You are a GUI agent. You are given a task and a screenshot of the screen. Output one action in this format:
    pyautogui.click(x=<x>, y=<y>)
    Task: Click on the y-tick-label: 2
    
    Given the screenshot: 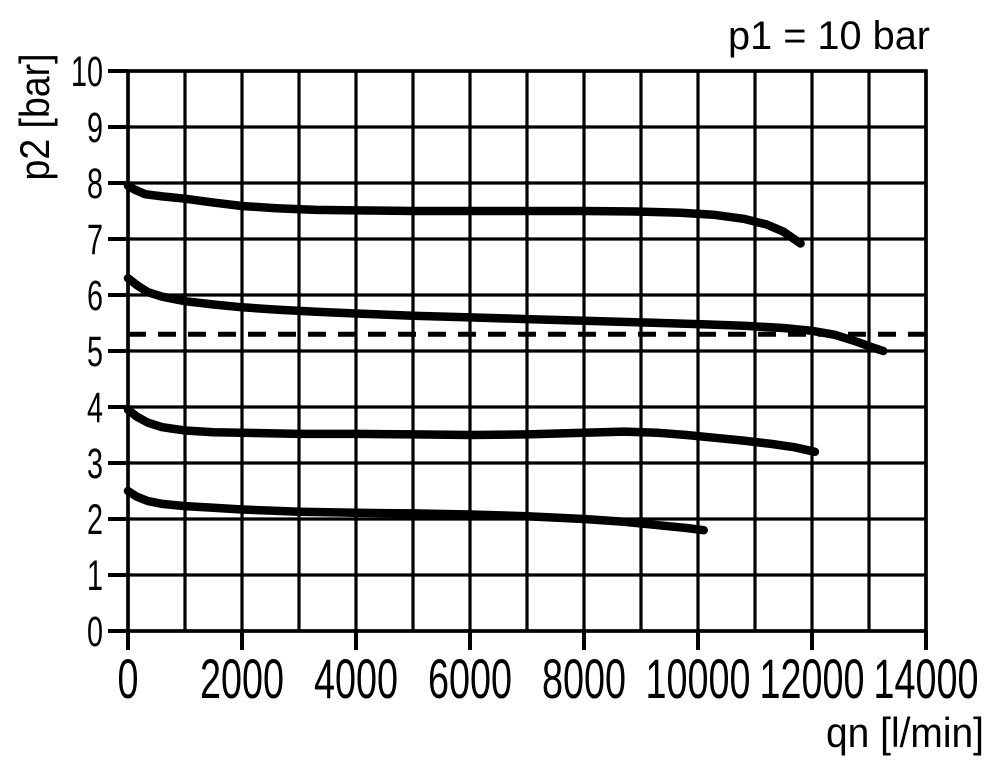 What is the action you would take?
    pyautogui.click(x=95, y=520)
    